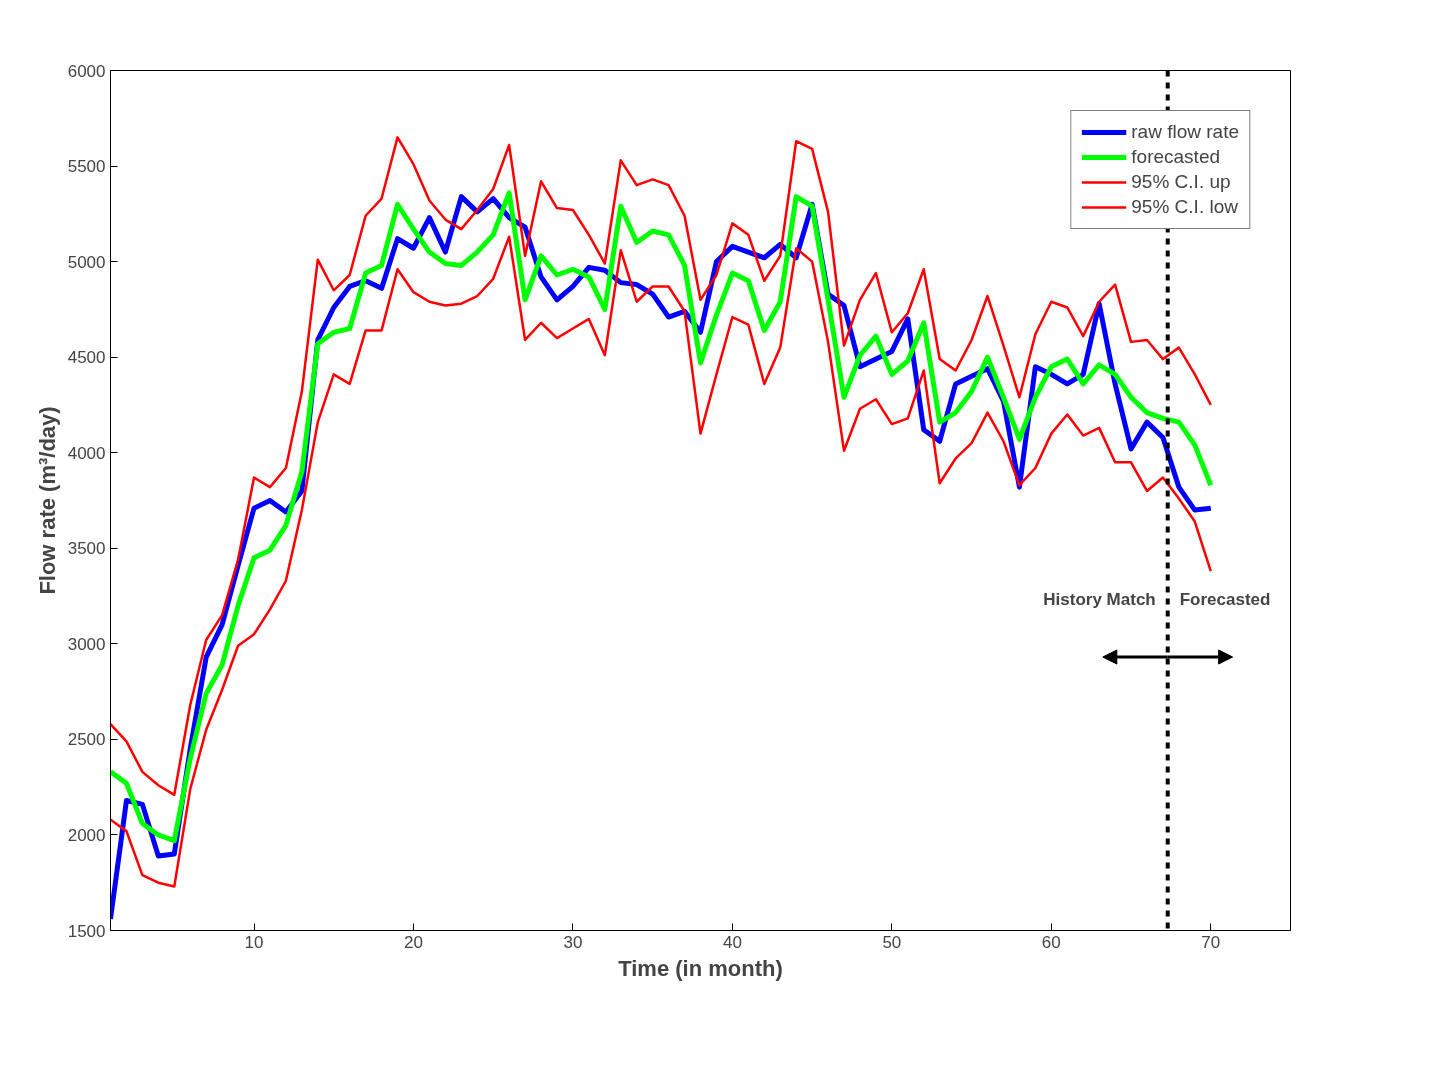  Describe the element at coordinates (86, 358) in the screenshot. I see `y-tick-label: 4500` at that location.